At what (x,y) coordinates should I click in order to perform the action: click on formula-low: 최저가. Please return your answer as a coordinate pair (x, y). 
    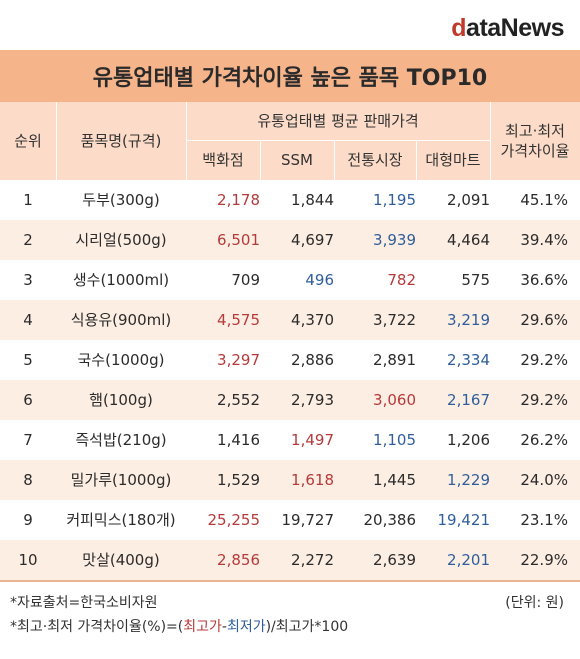
    Looking at the image, I should click on (246, 627).